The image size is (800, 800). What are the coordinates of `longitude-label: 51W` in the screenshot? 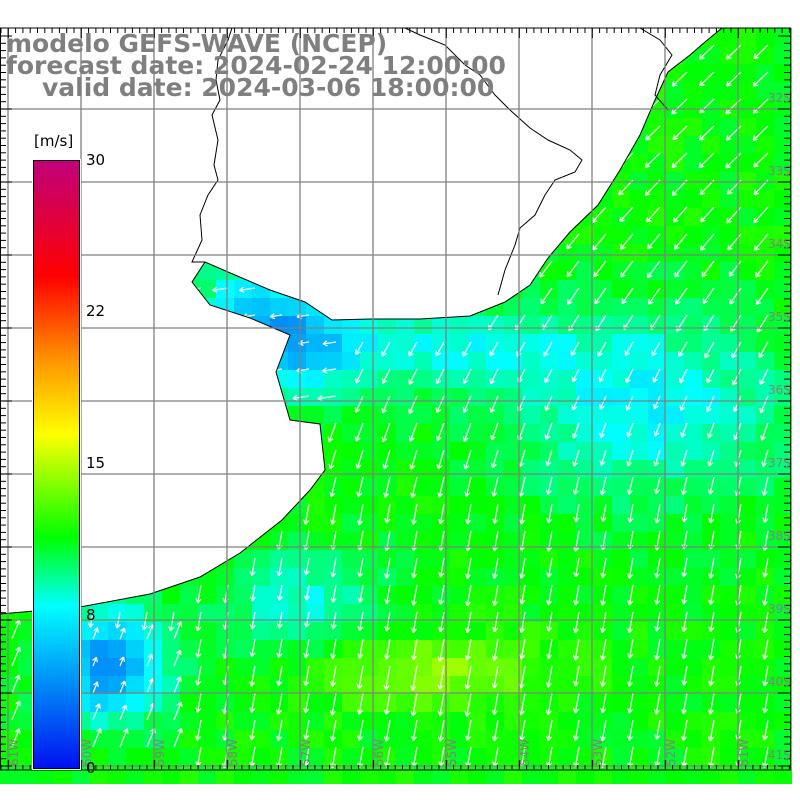 It's located at (744, 752).